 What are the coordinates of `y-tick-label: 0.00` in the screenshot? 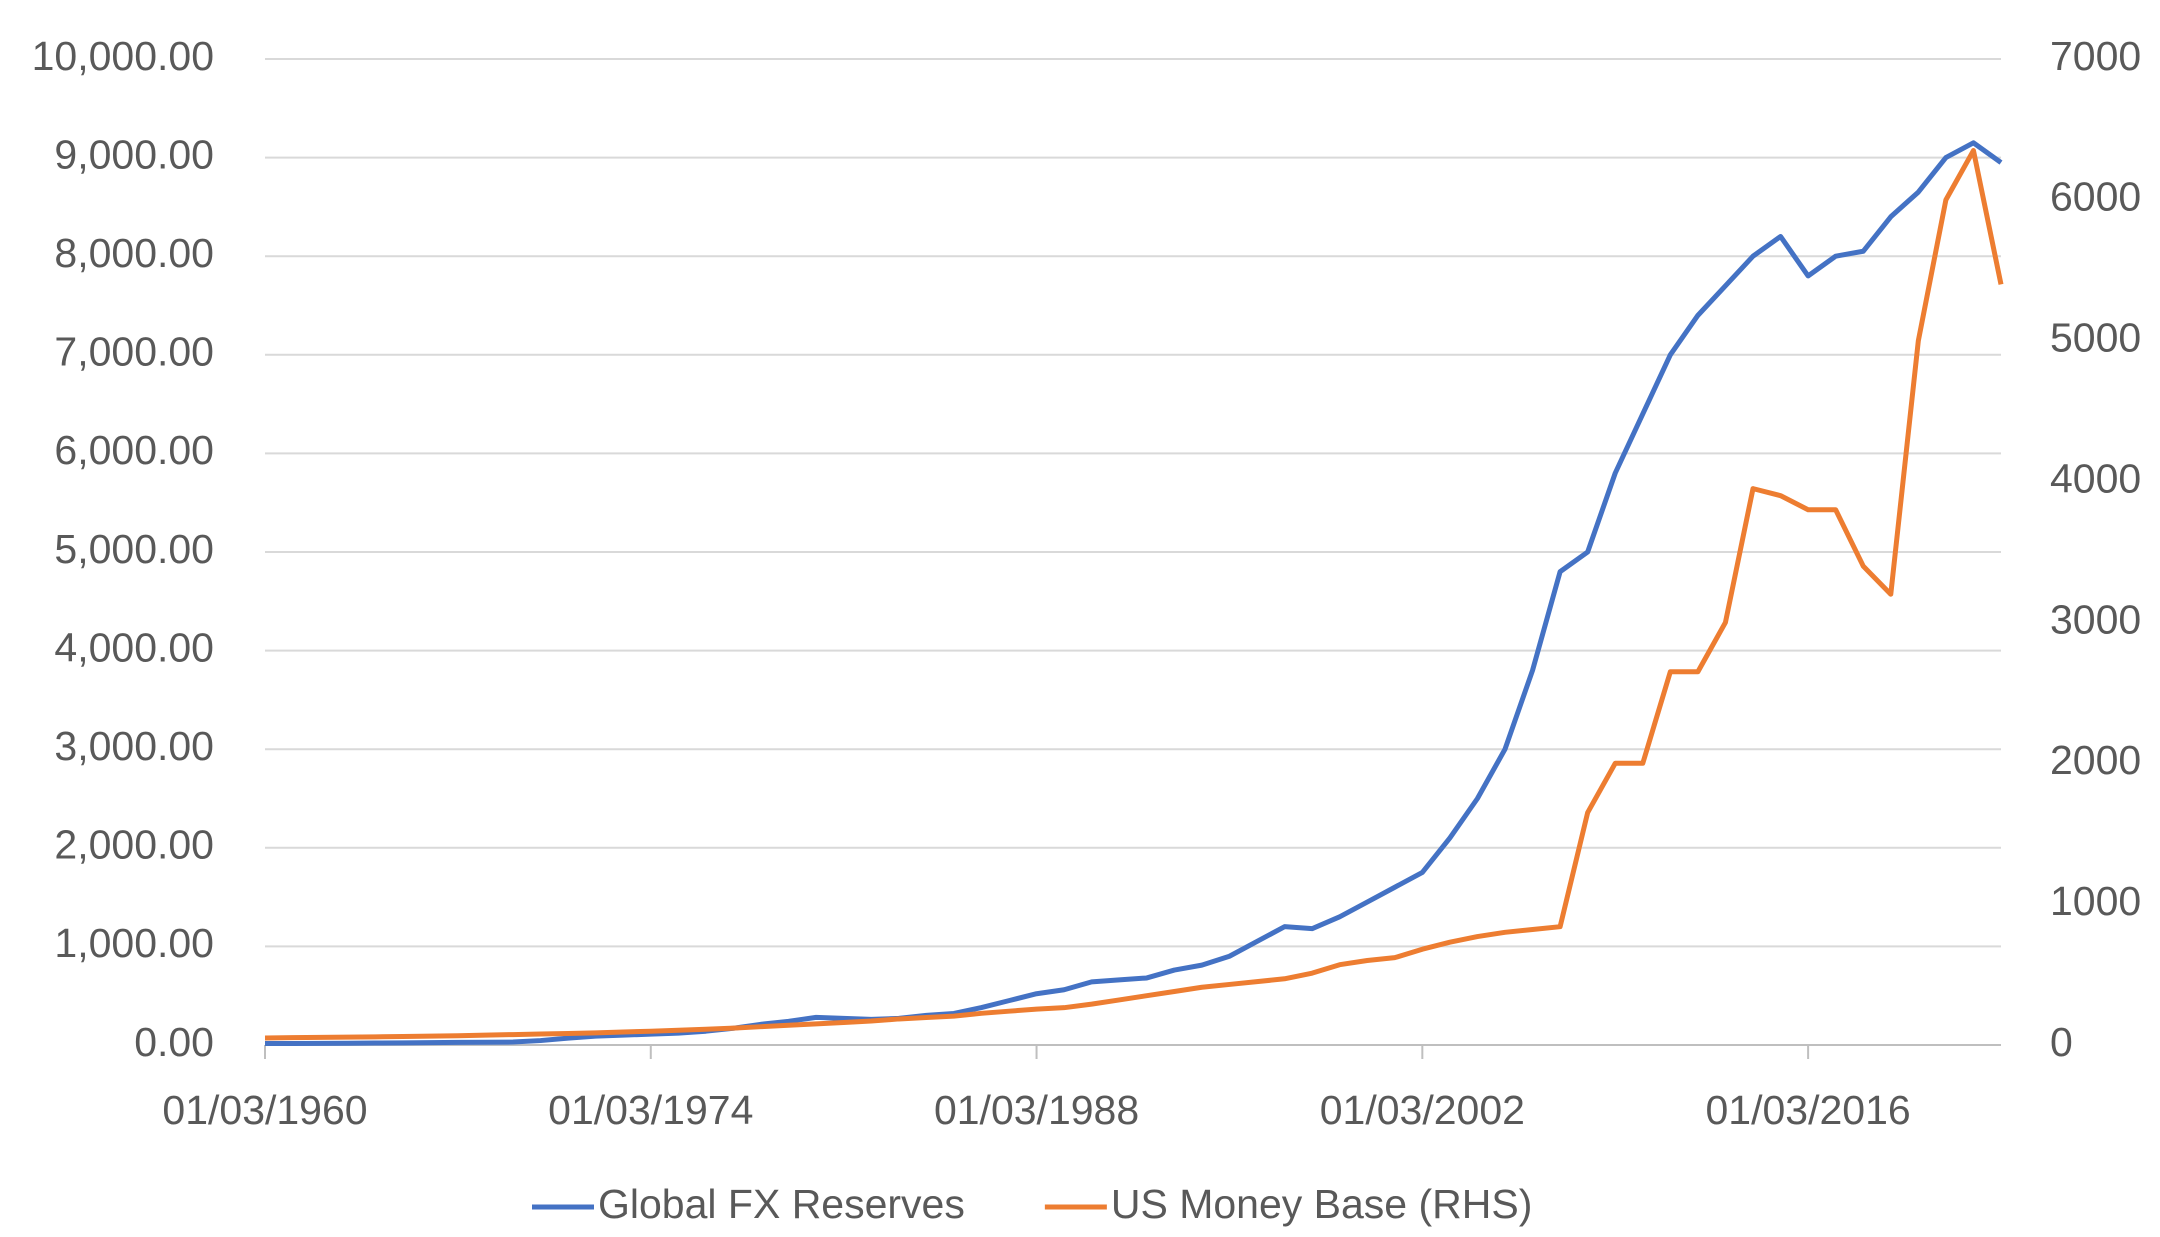 It's located at (174, 1042).